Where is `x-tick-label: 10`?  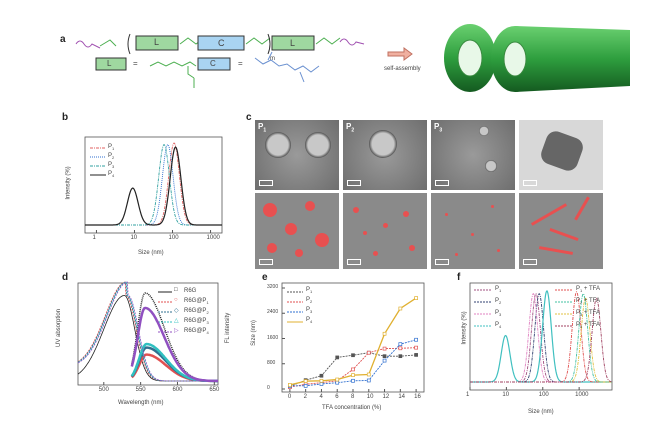
x-tick-label: 10 is located at coordinates (134, 238).